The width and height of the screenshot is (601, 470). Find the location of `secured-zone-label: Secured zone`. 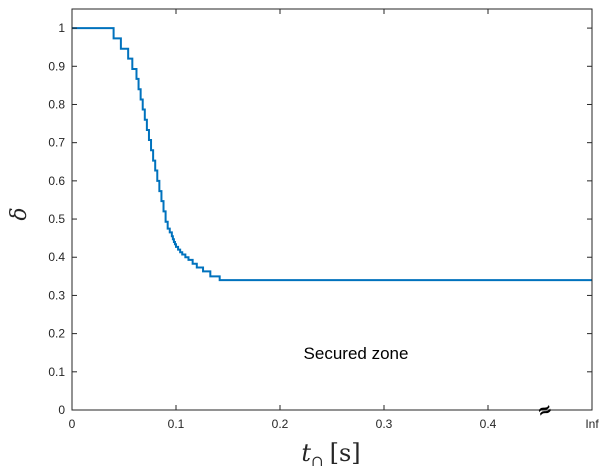

secured-zone-label: Secured zone is located at coordinates (356, 353).